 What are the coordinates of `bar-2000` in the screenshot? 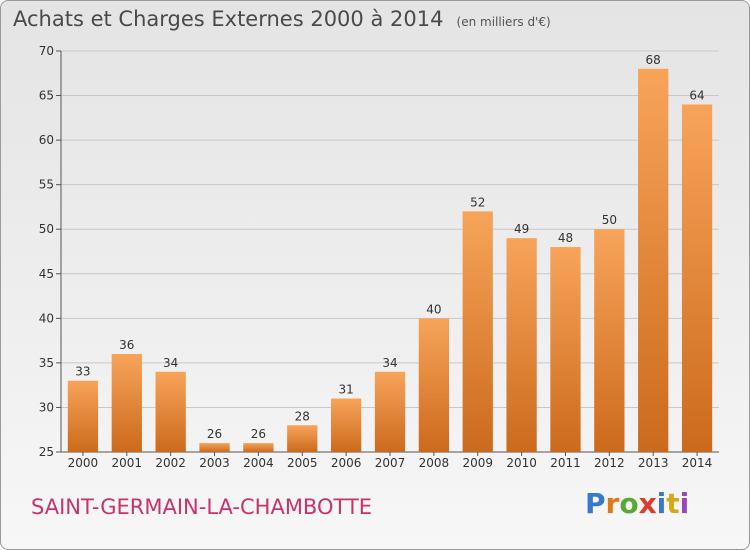 It's located at (83, 416).